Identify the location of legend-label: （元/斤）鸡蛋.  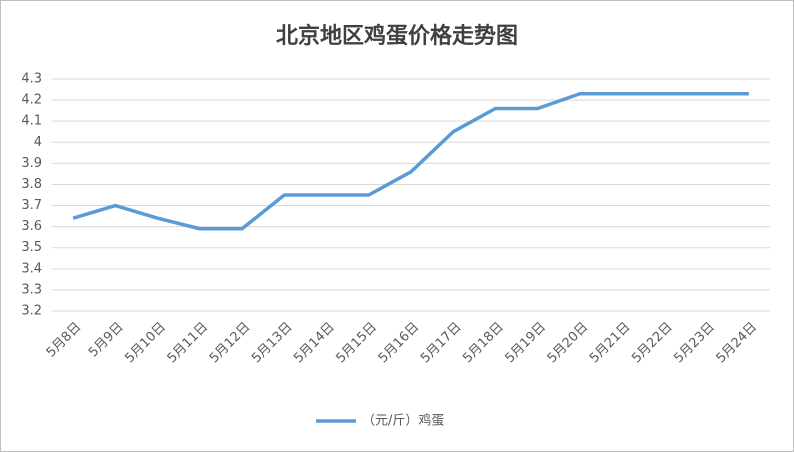
(403, 421).